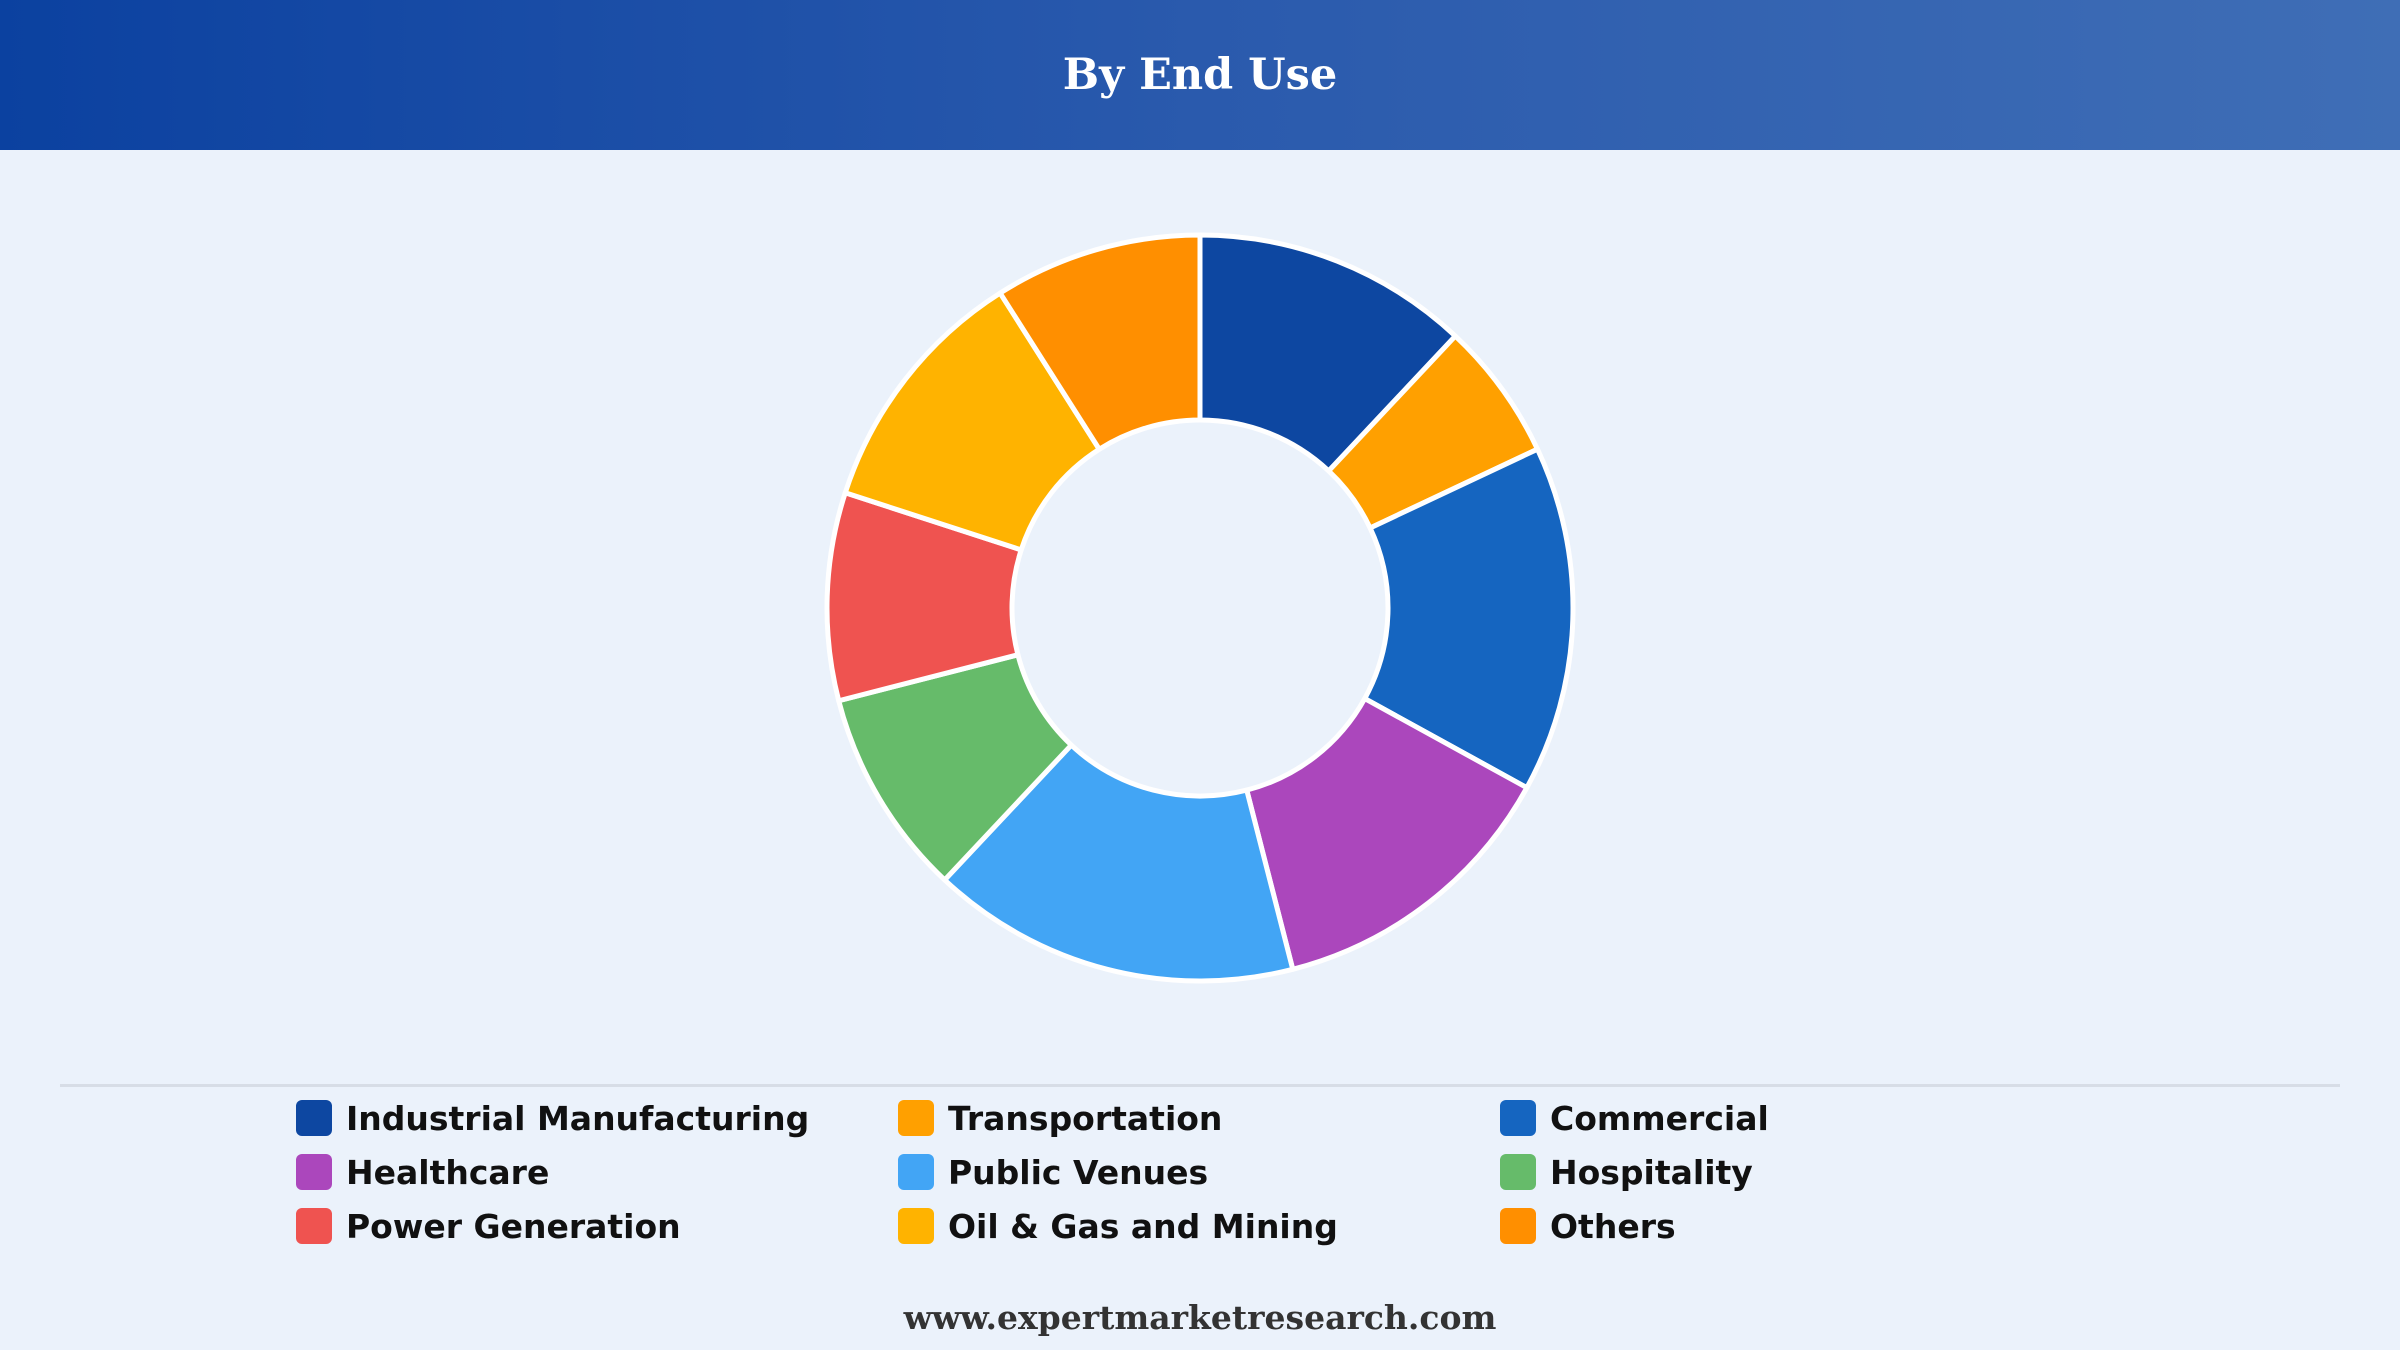 Image resolution: width=2400 pixels, height=1350 pixels. Describe the element at coordinates (972, 421) in the screenshot. I see `donut-slice-oil-gas-and-mining` at that location.